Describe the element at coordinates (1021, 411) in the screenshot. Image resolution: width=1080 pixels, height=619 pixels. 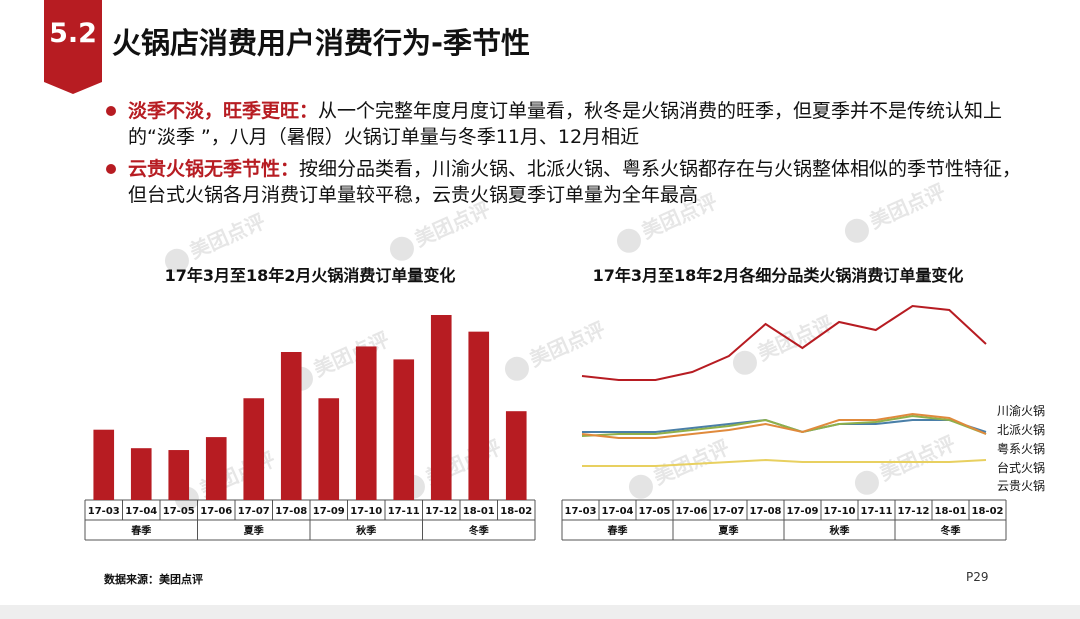
I see `legend-item-chuanyu: 川渝火锅` at that location.